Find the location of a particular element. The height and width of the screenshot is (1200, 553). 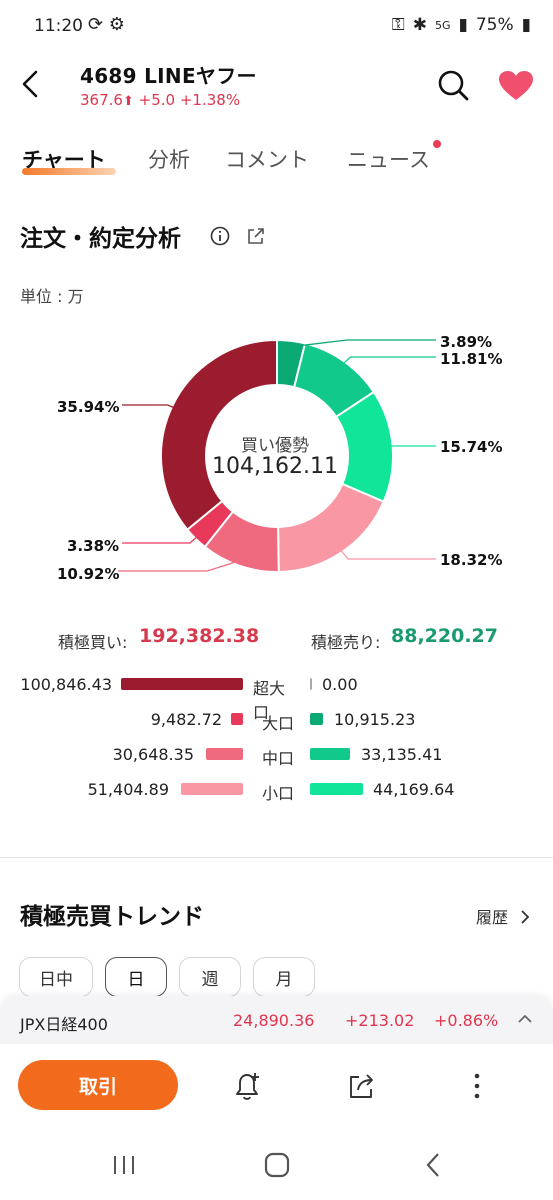

ticker-change: +213.02 is located at coordinates (380, 1020).